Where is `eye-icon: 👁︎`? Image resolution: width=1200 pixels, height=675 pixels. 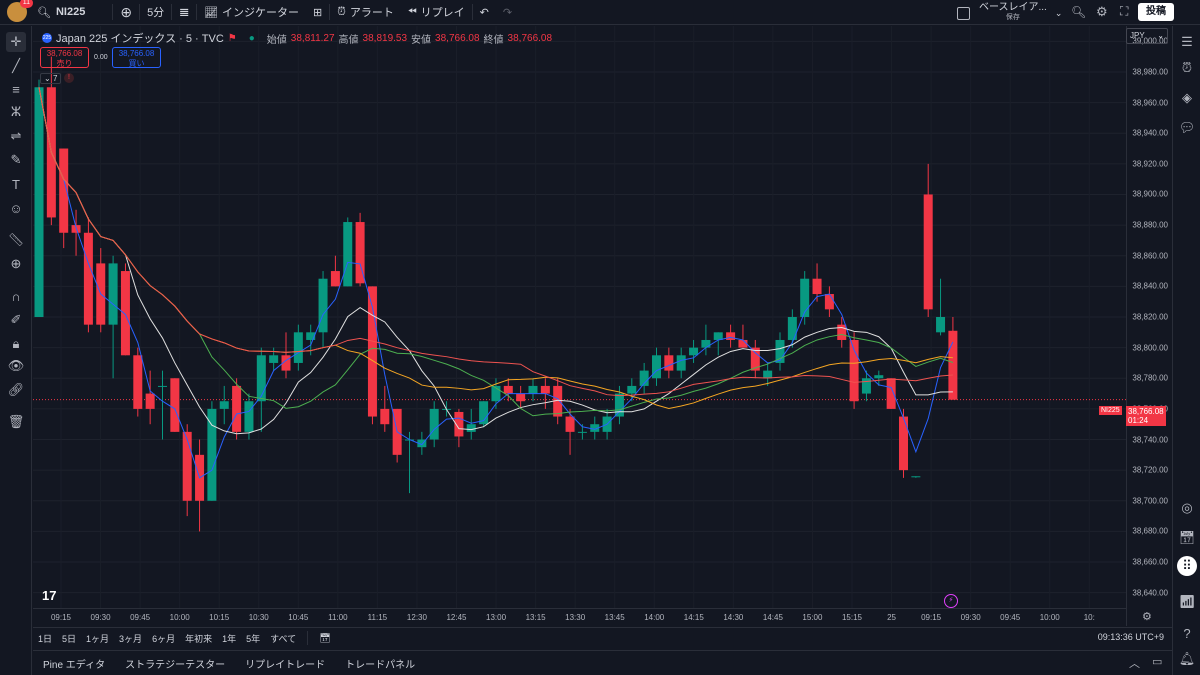
eye-icon: 👁︎ is located at coordinates (16, 365).